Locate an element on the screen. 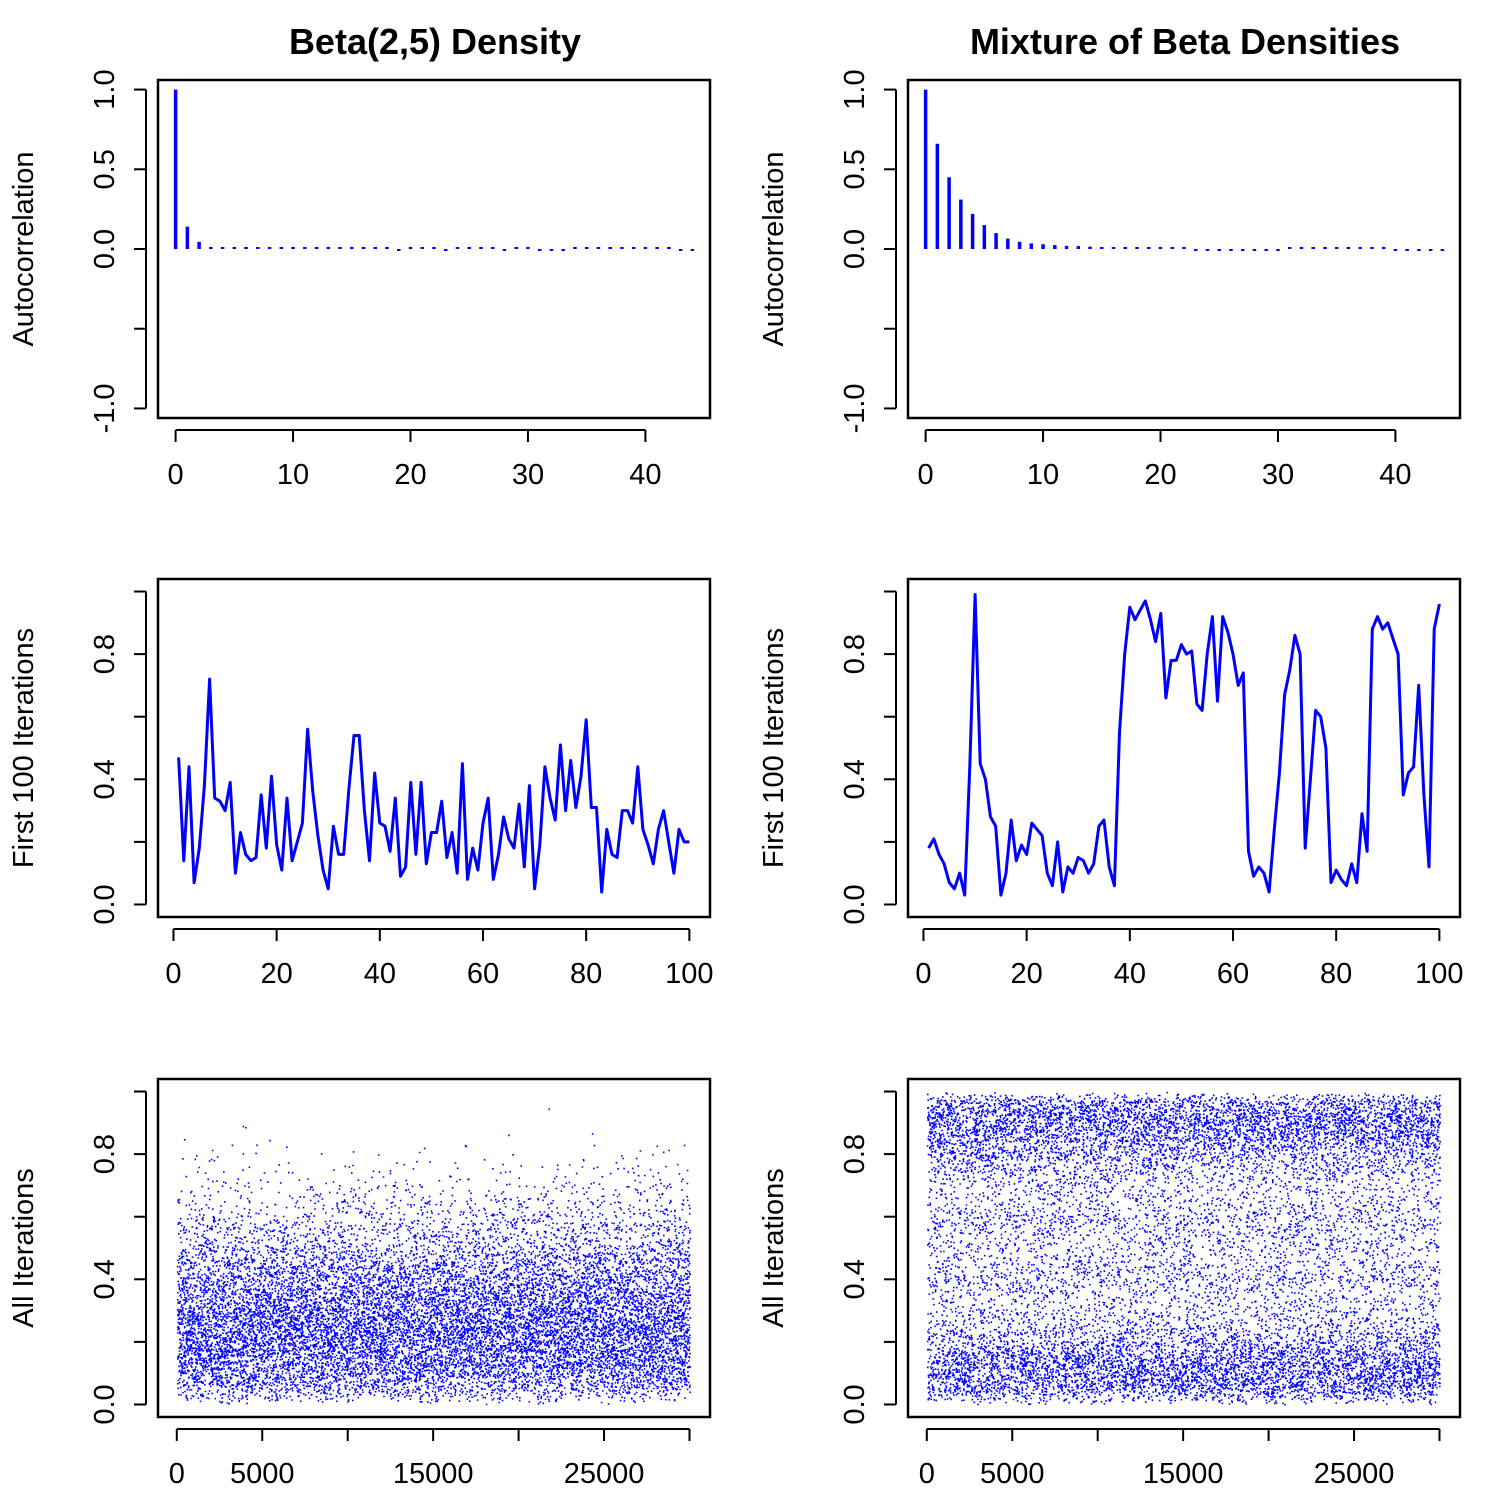 Image resolution: width=1500 pixels, height=1500 pixels. panel-beta-all-marks is located at coordinates (434, 1257).